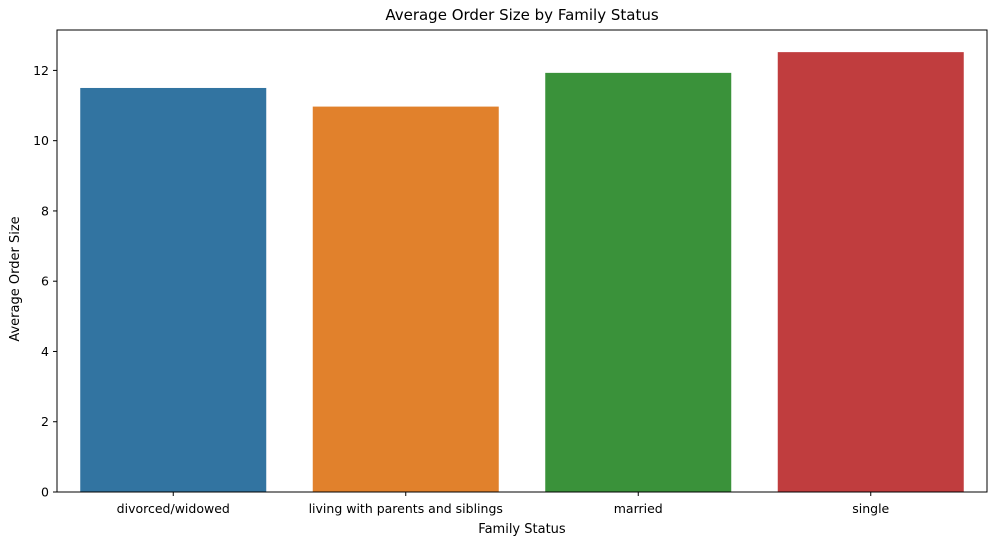  Describe the element at coordinates (173, 508) in the screenshot. I see `x-tick-label: divorced/widowed` at that location.